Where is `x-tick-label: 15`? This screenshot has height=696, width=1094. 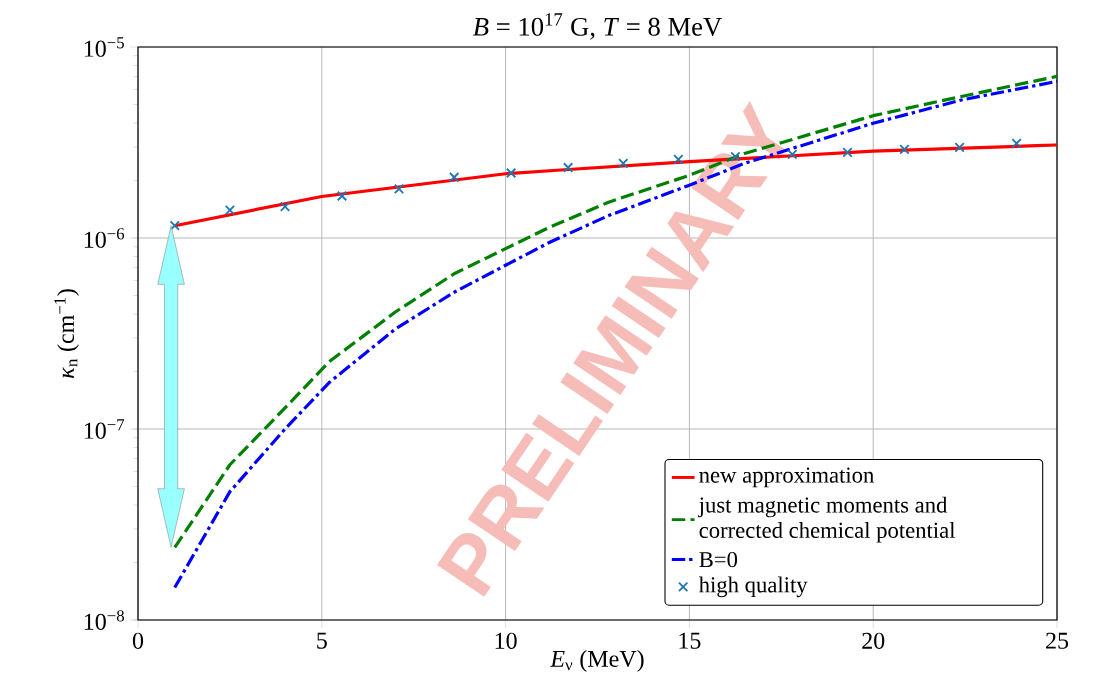 x-tick-label: 15 is located at coordinates (690, 640).